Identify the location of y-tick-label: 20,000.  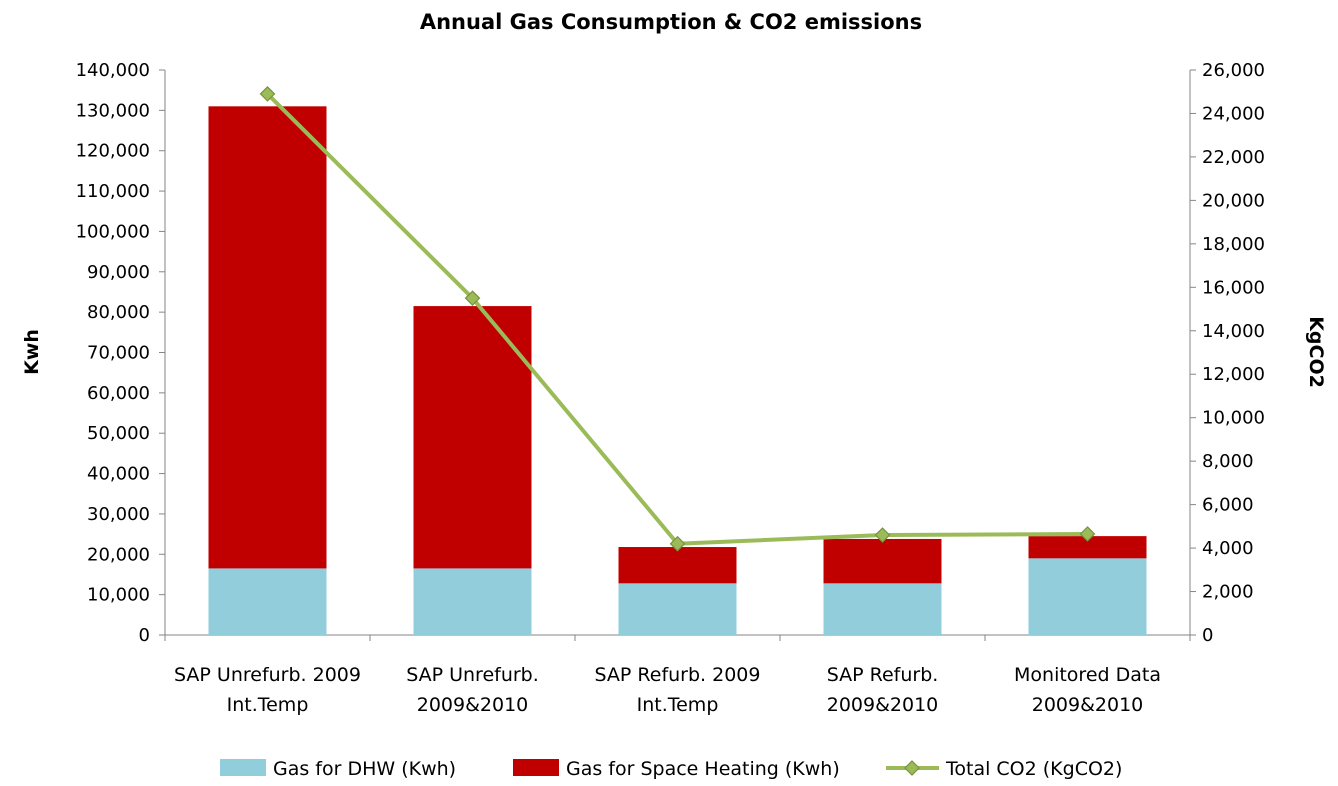
(118, 554).